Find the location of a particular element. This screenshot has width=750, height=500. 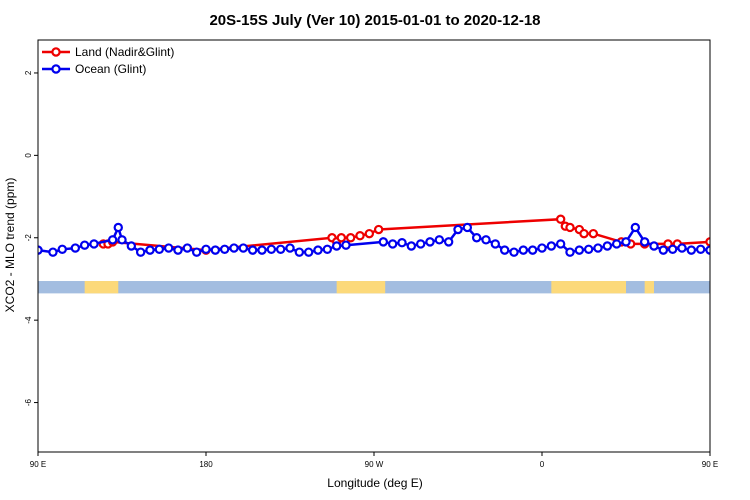

y-tick-label-1: 0 is located at coordinates (28, 155).